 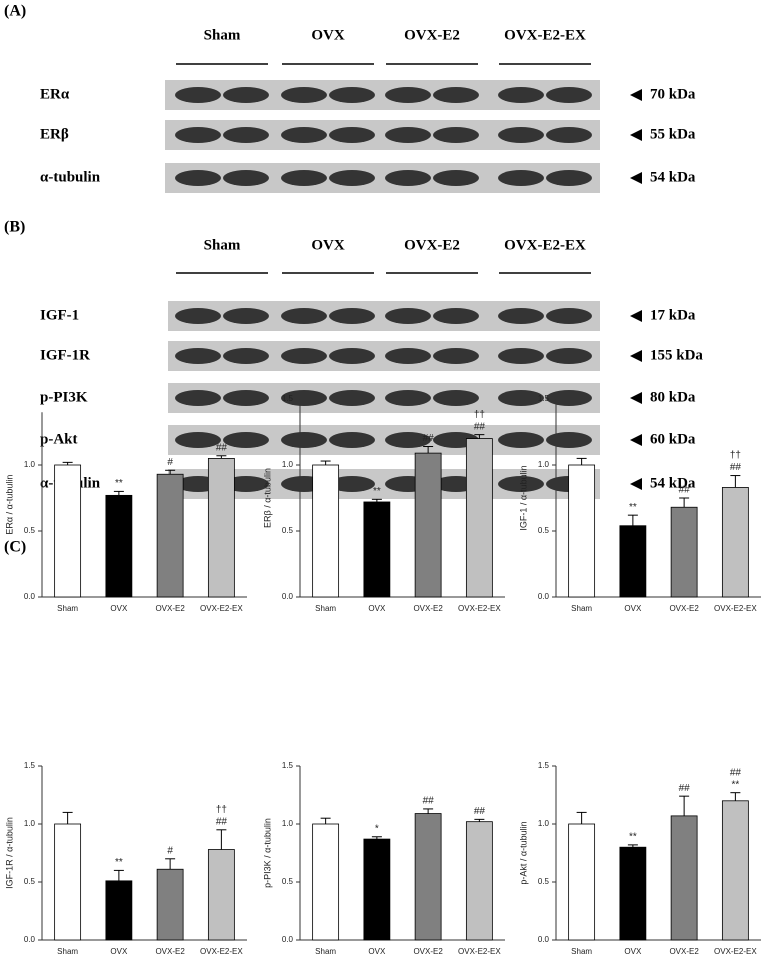 What do you see at coordinates (170, 850) in the screenshot?
I see `significance-mark: #` at bounding box center [170, 850].